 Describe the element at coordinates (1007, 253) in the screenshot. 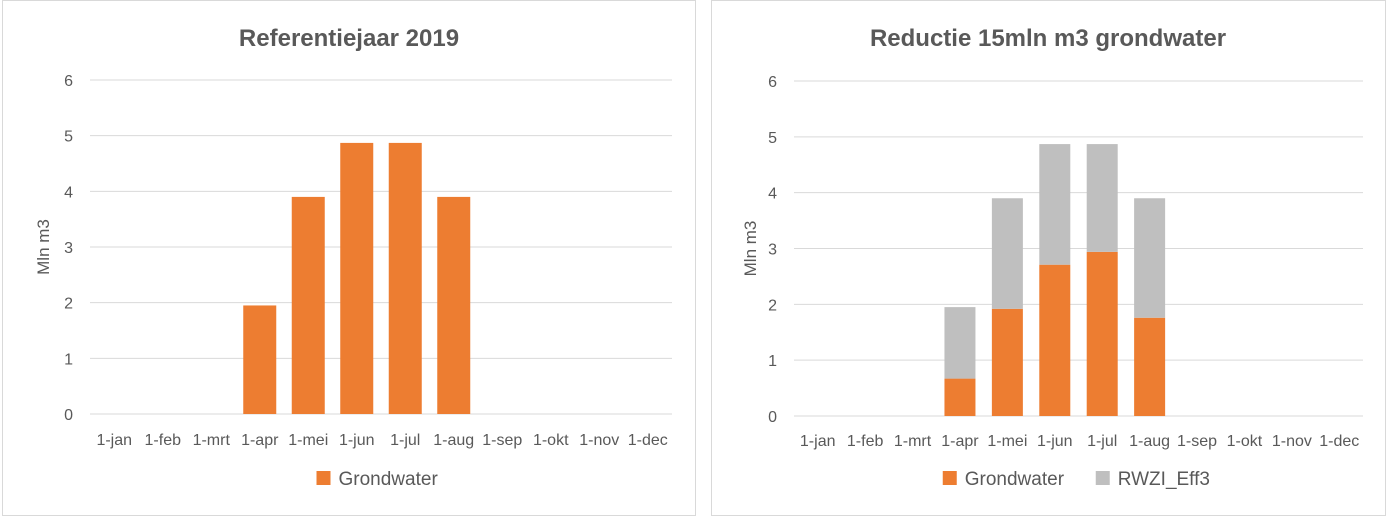

I see `bar-rwzi-eff3-1-mei` at that location.